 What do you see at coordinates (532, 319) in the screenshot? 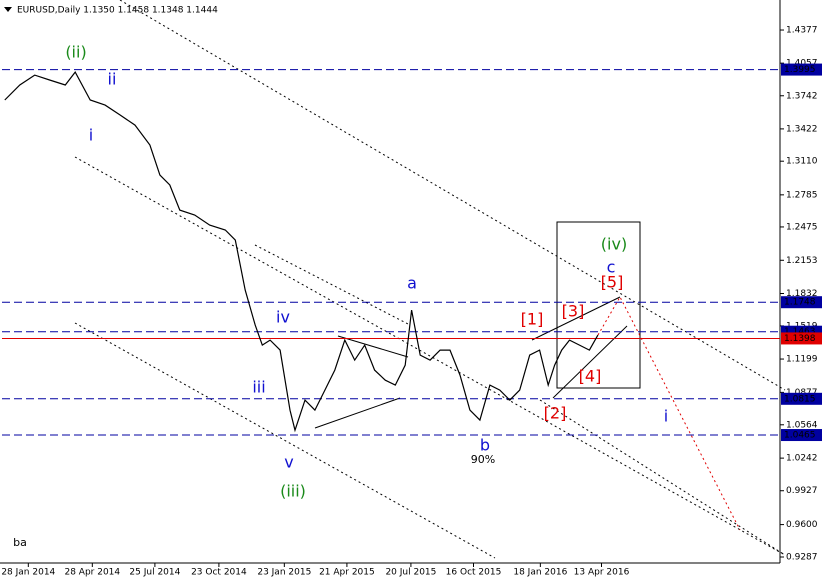
I see `wave-label: [1]` at bounding box center [532, 319].